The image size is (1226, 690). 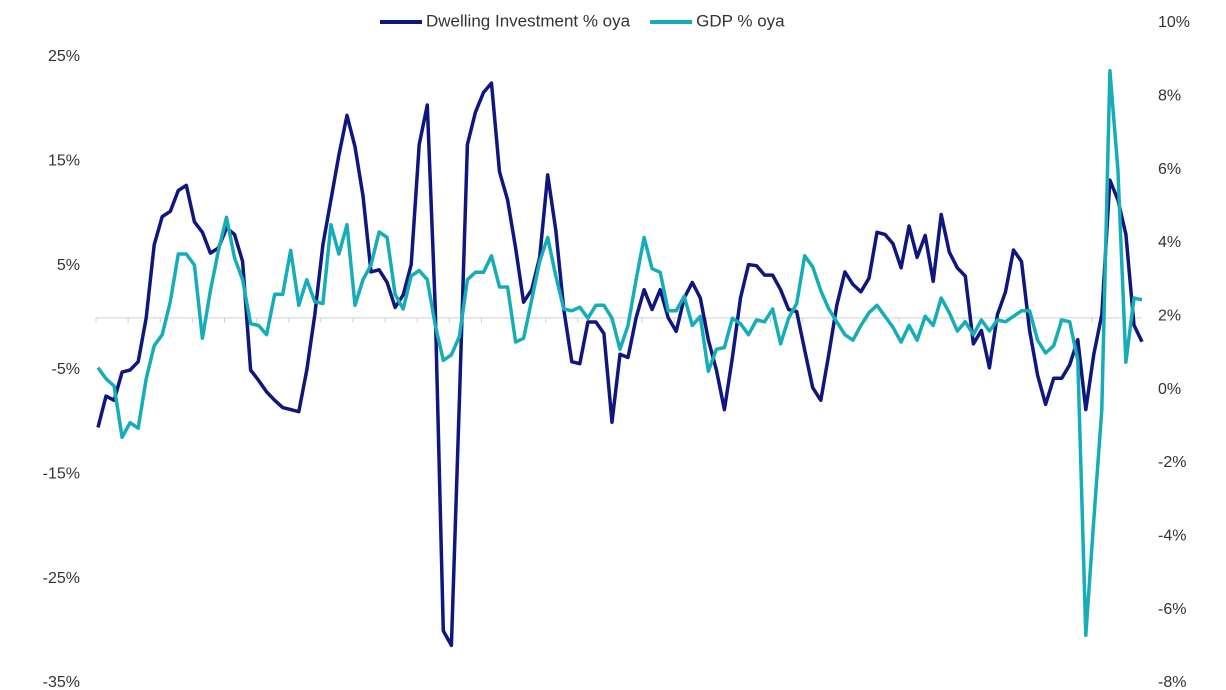 What do you see at coordinates (61, 578) in the screenshot?
I see `y-tick-label: -25%` at bounding box center [61, 578].